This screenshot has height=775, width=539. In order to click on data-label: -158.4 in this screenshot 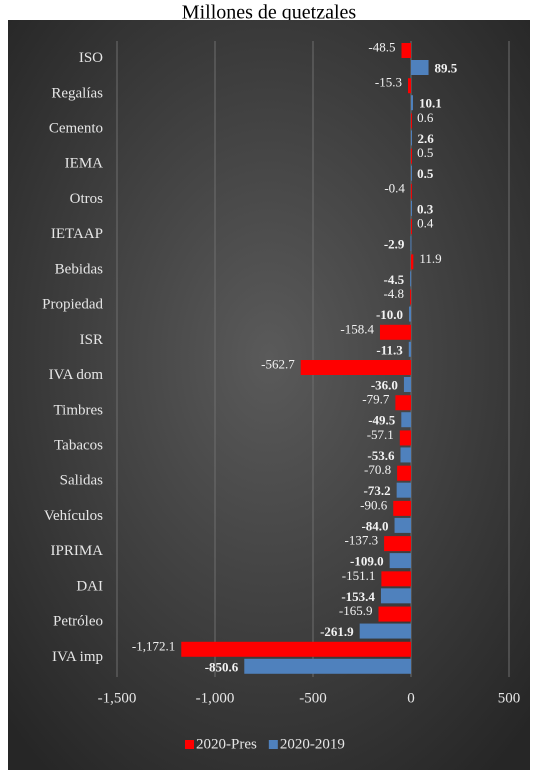, I will do `click(357, 328)`.